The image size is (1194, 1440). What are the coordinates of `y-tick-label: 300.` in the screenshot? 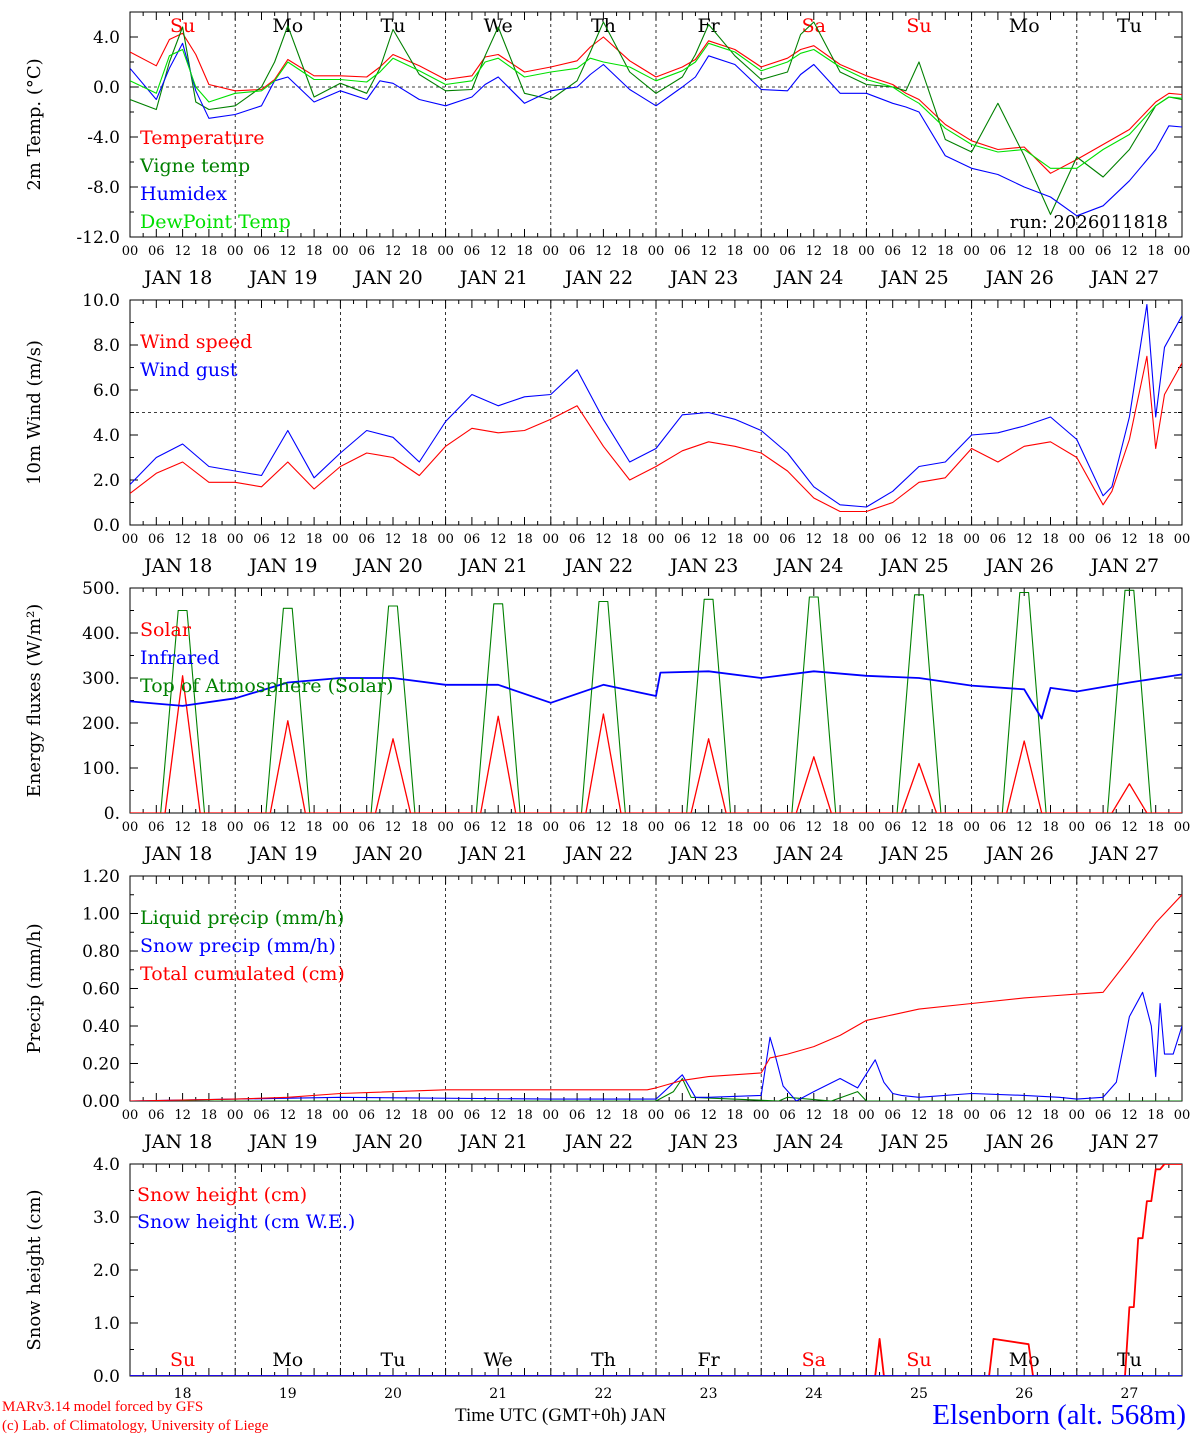 It's located at (101, 679).